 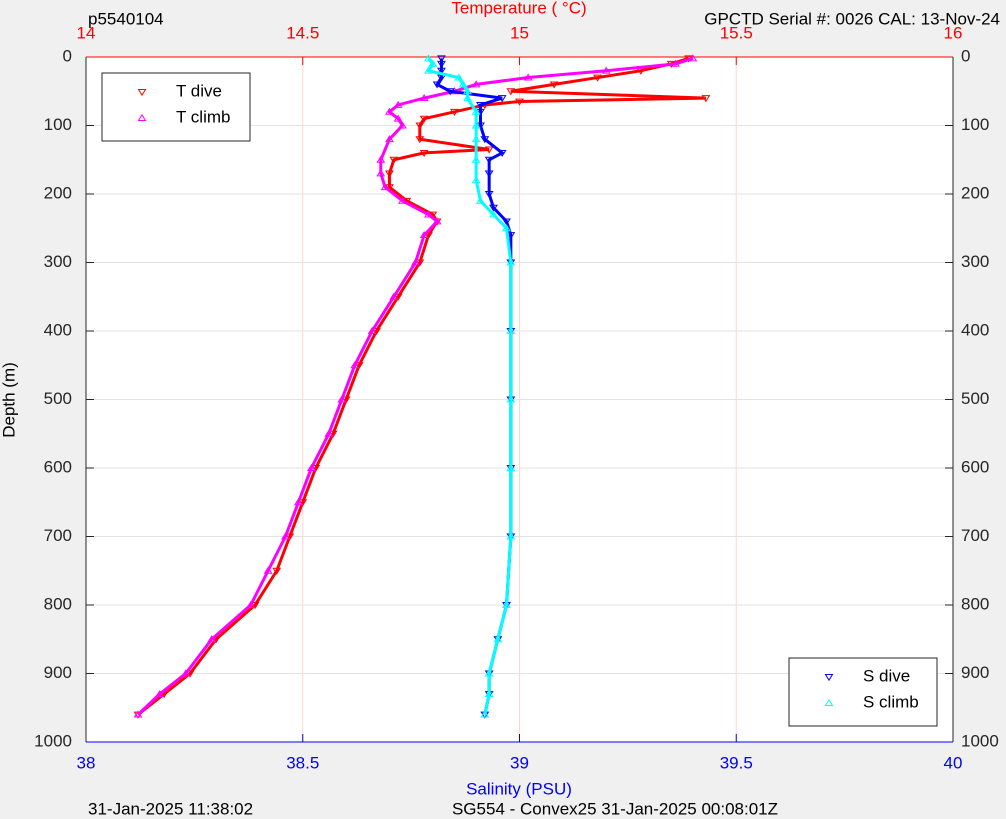 What do you see at coordinates (975, 603) in the screenshot?
I see `y2-tick-label: 800` at bounding box center [975, 603].